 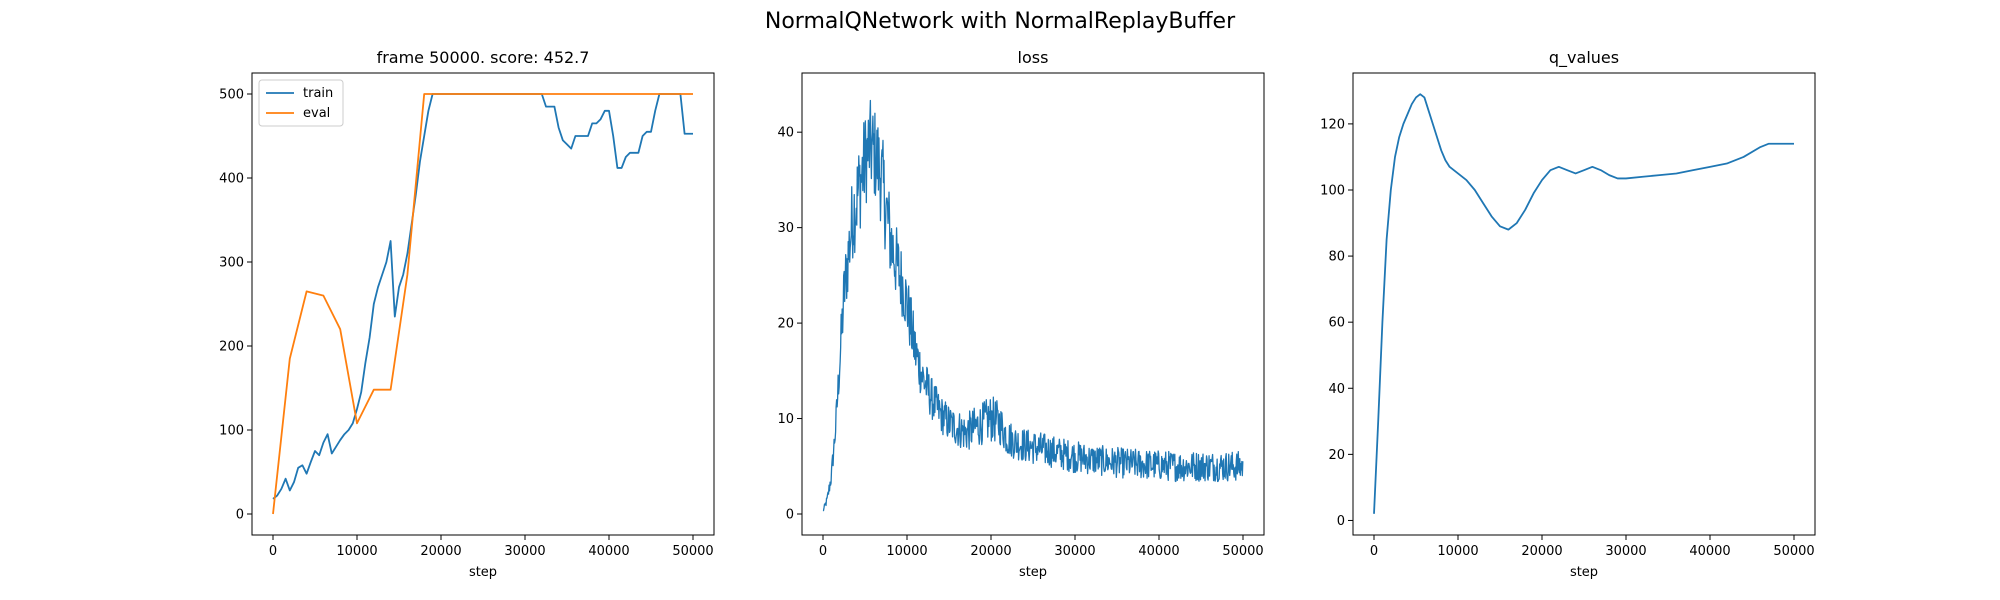 I want to click on legend-box, so click(x=301, y=103).